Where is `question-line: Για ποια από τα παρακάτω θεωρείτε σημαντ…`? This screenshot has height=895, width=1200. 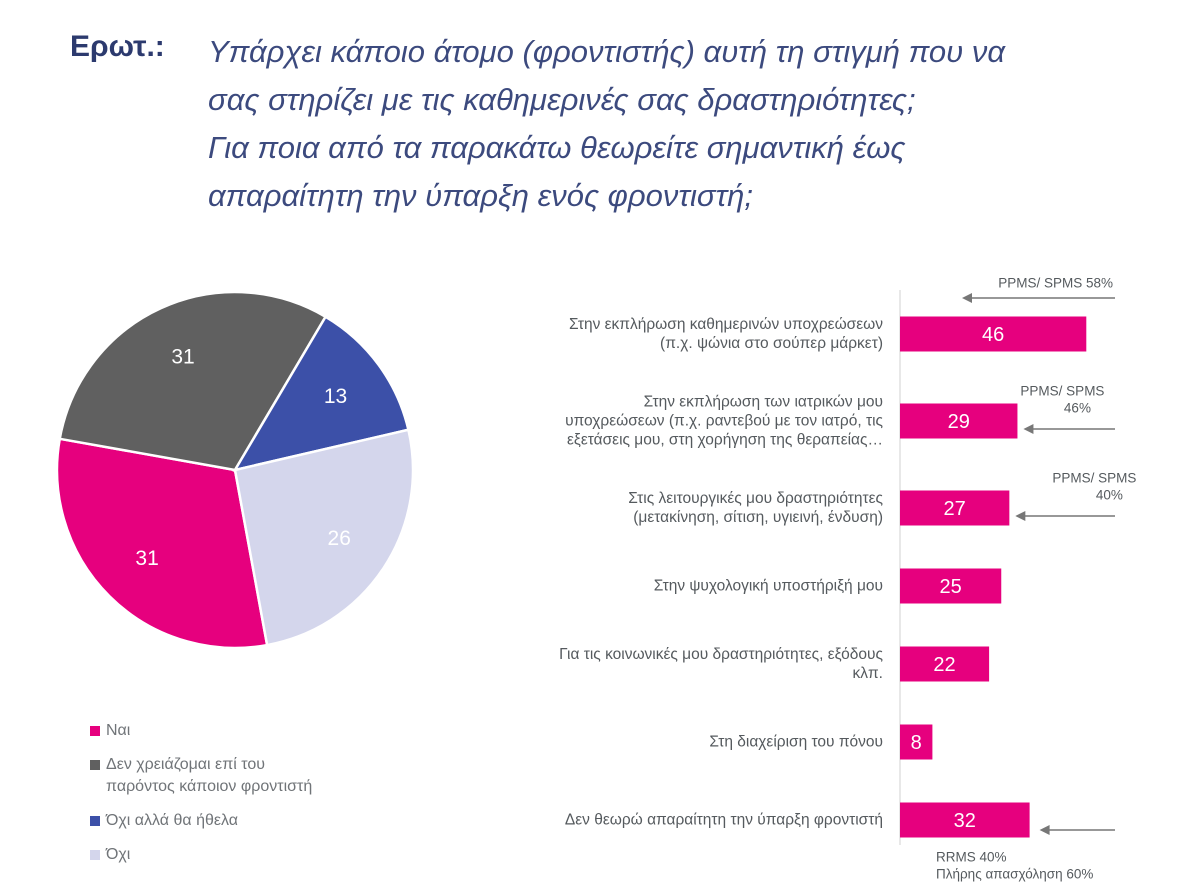
question-line: Για ποια από τα παρακάτω θεωρείτε σημαντ… is located at coordinates (557, 147).